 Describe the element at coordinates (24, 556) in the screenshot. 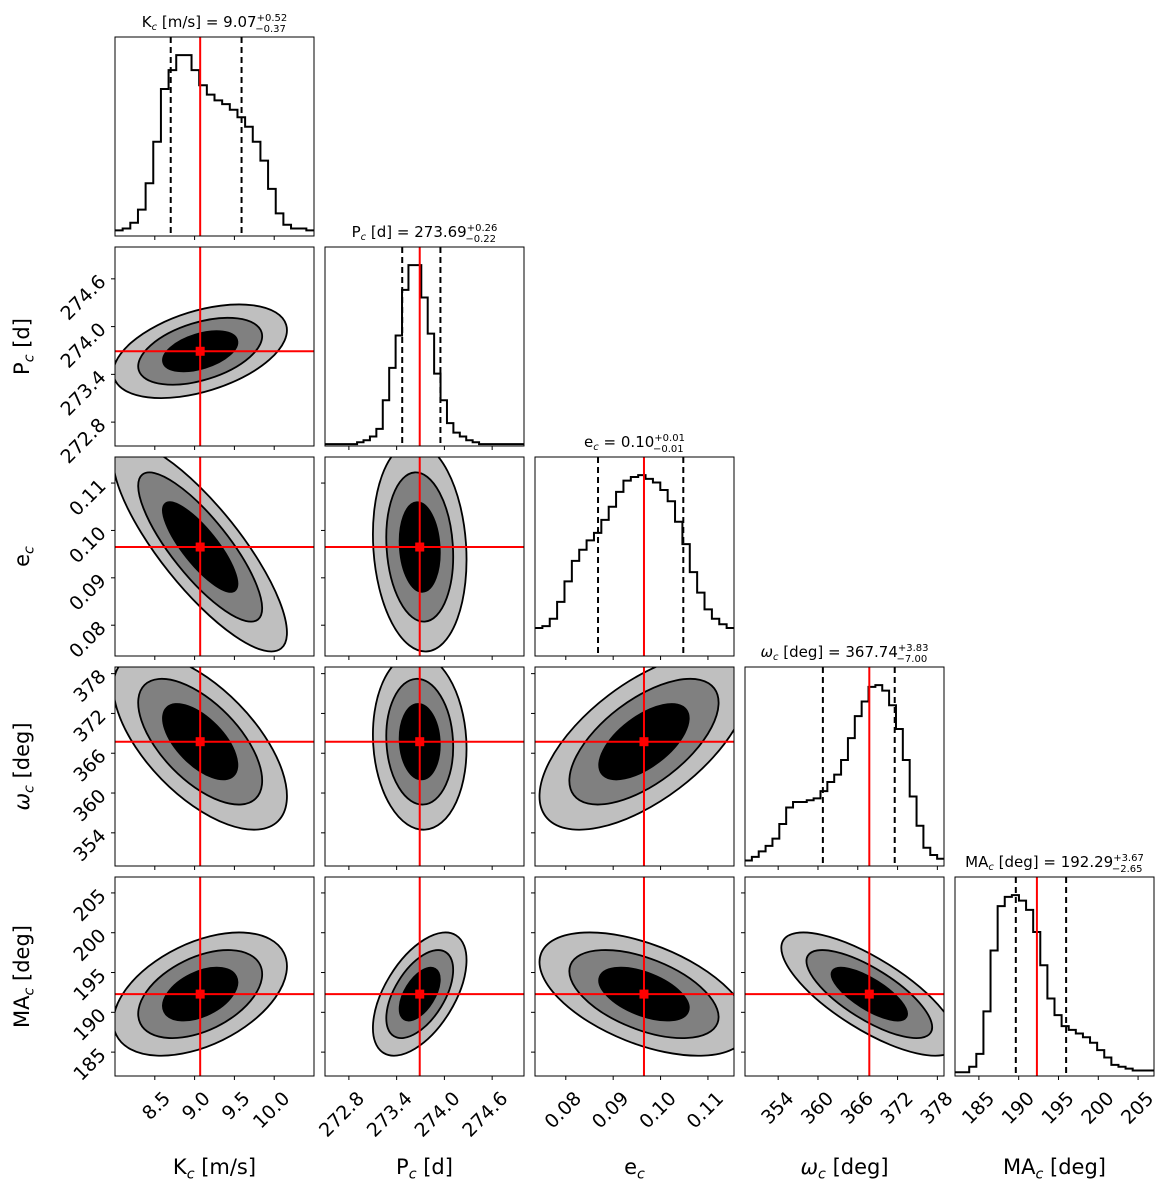

I see `y-axis-label-e: ec` at that location.